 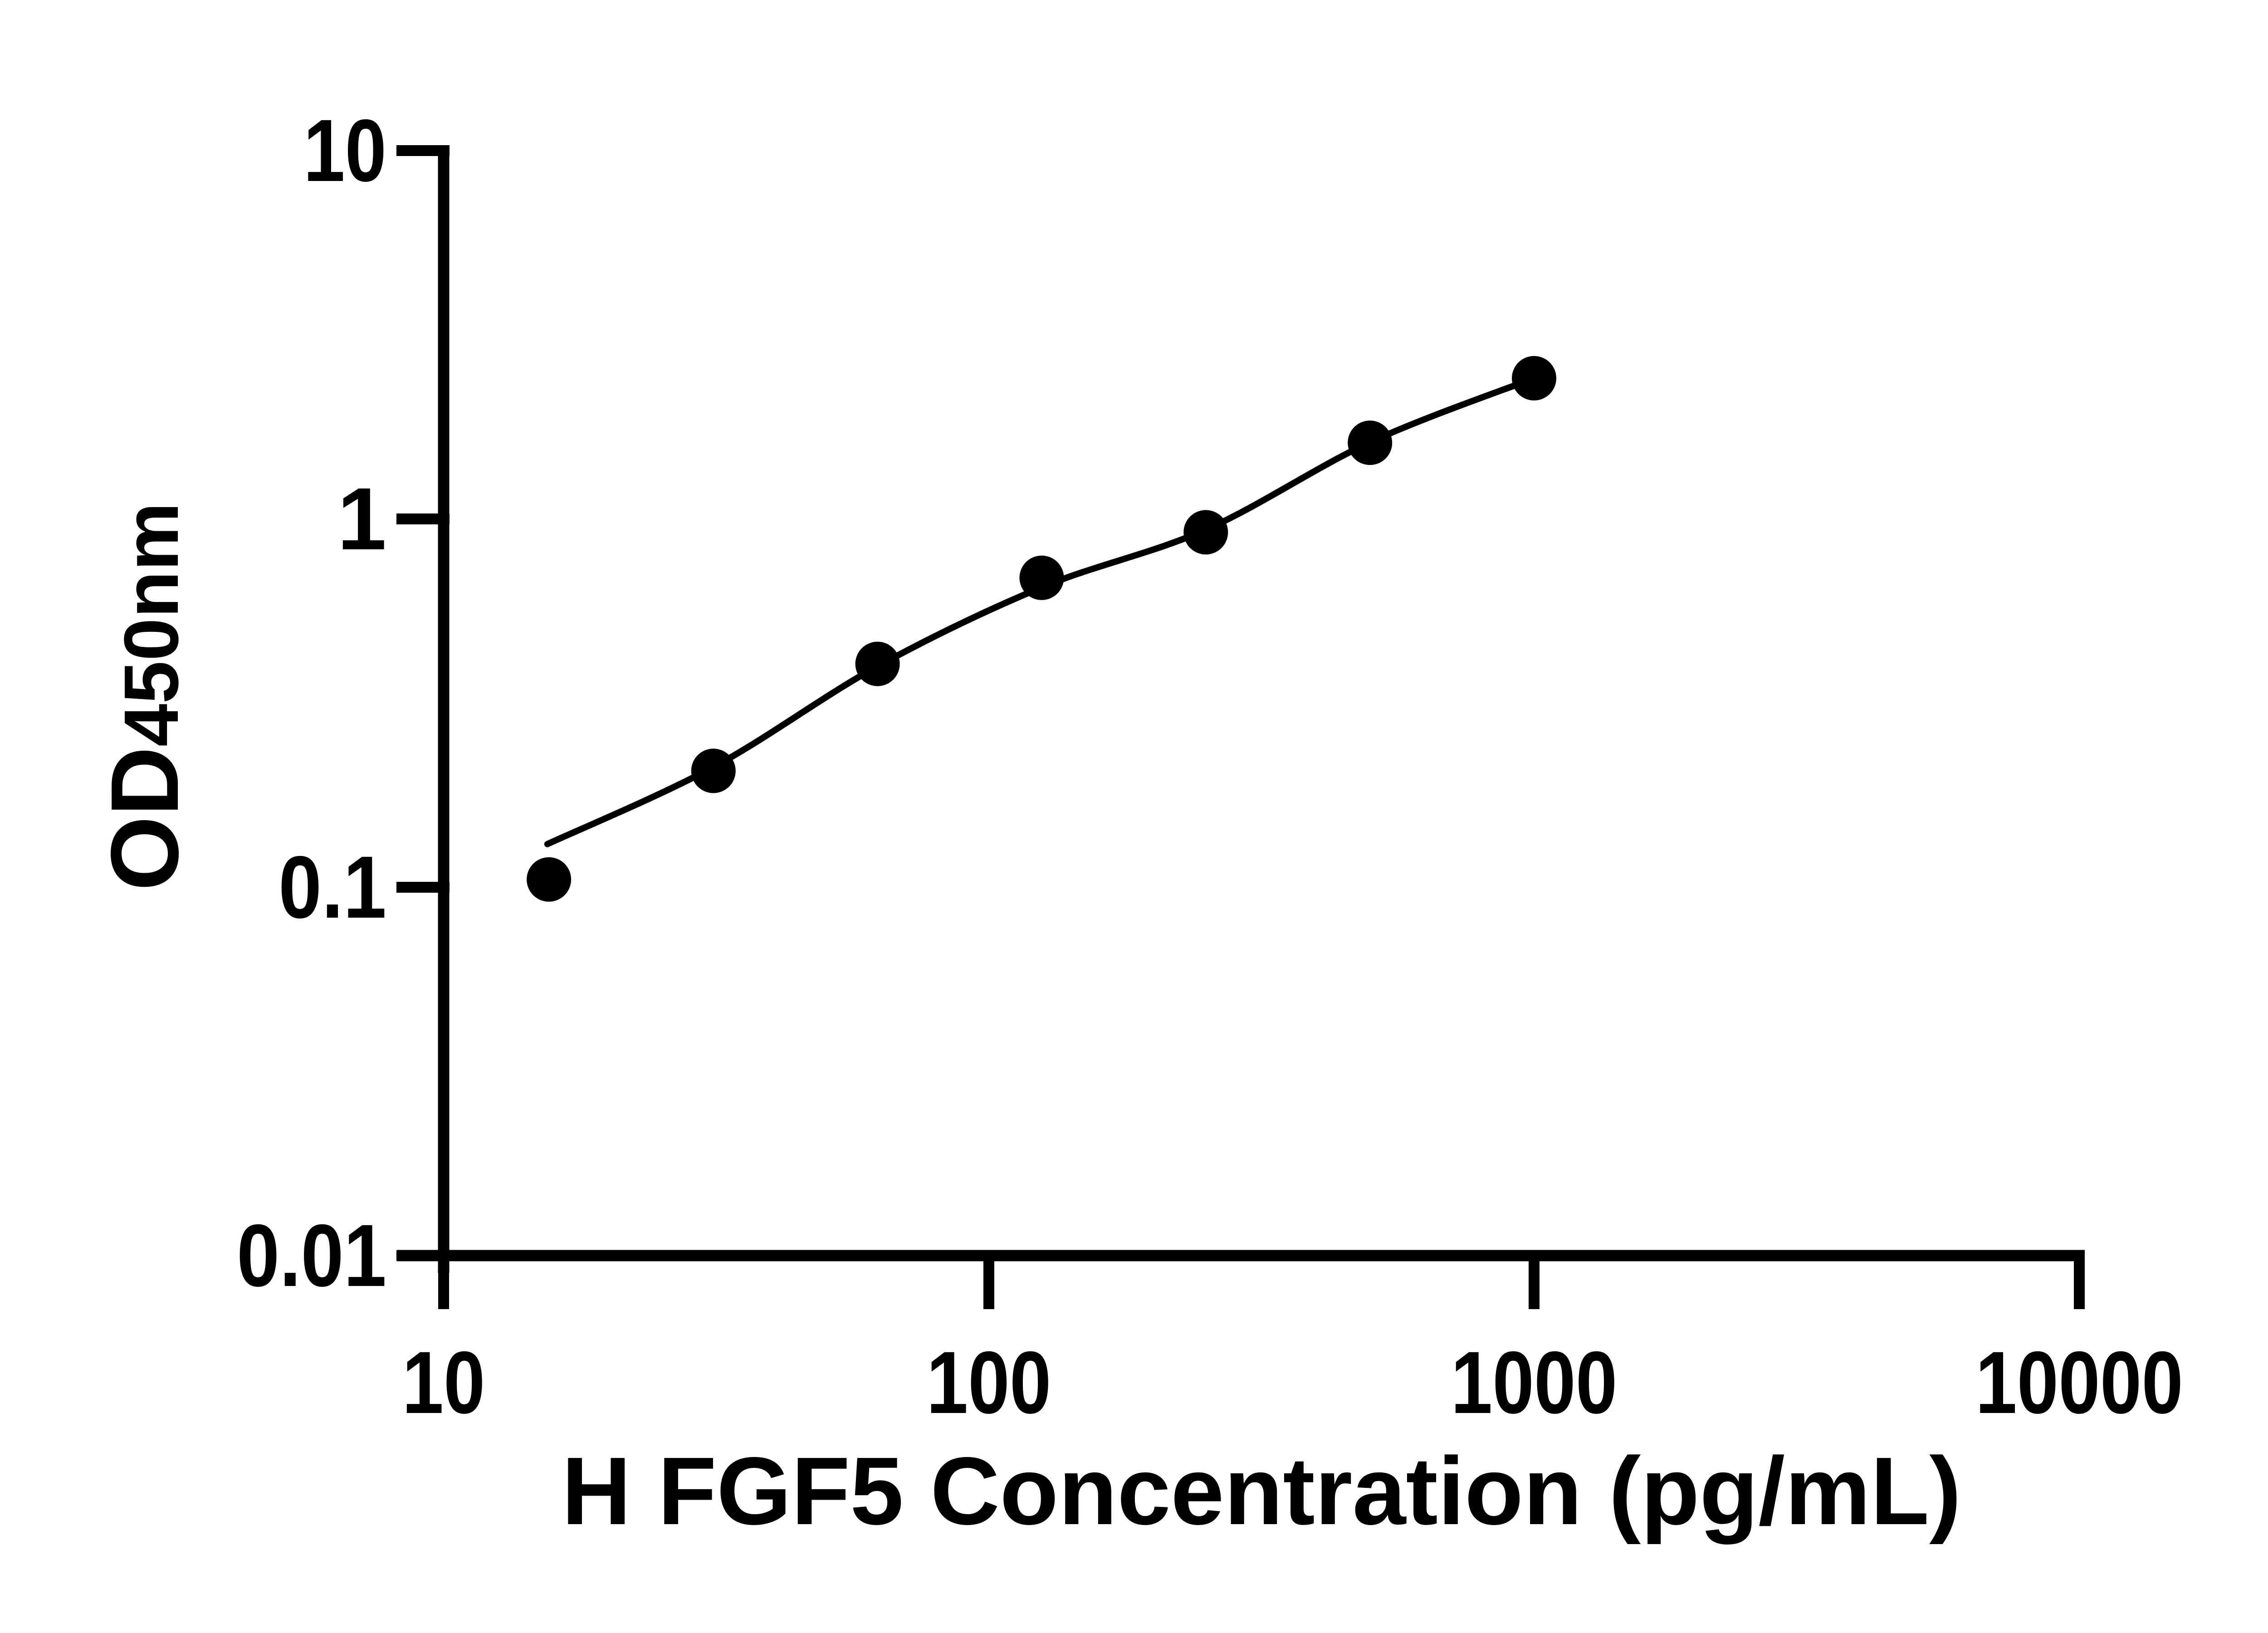 I want to click on x-tick-label-1000: 1000, so click(x=1535, y=1382).